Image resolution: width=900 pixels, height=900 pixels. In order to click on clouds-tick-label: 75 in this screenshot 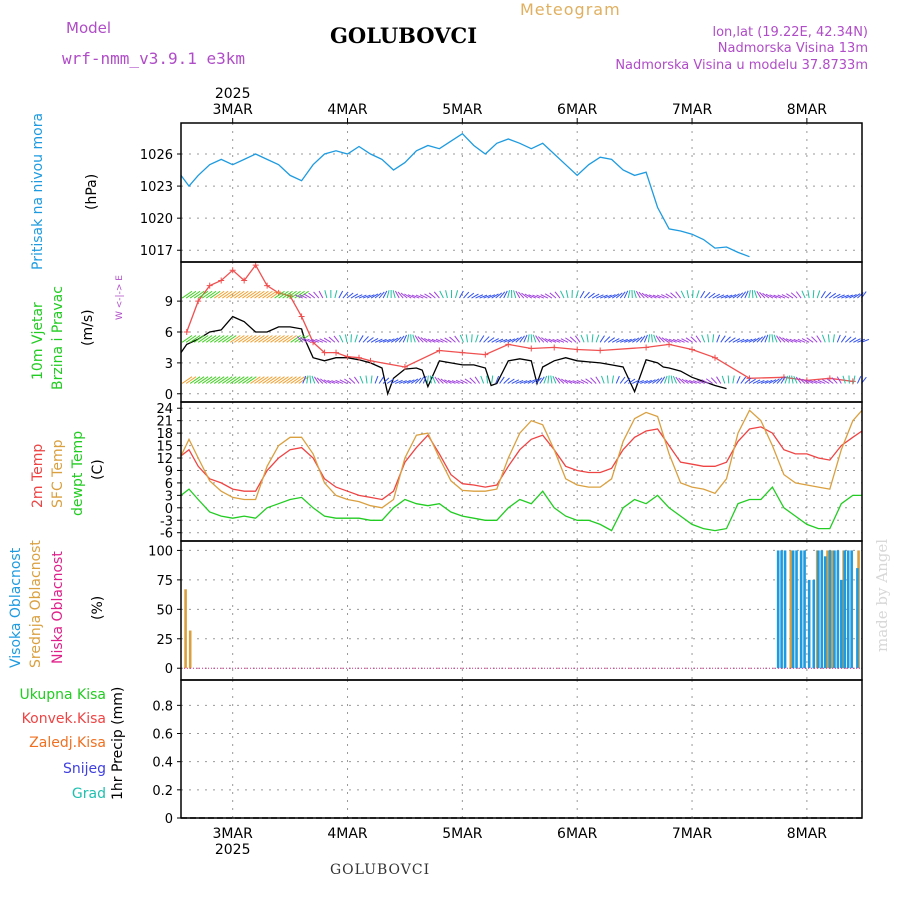, I will do `click(164, 581)`.